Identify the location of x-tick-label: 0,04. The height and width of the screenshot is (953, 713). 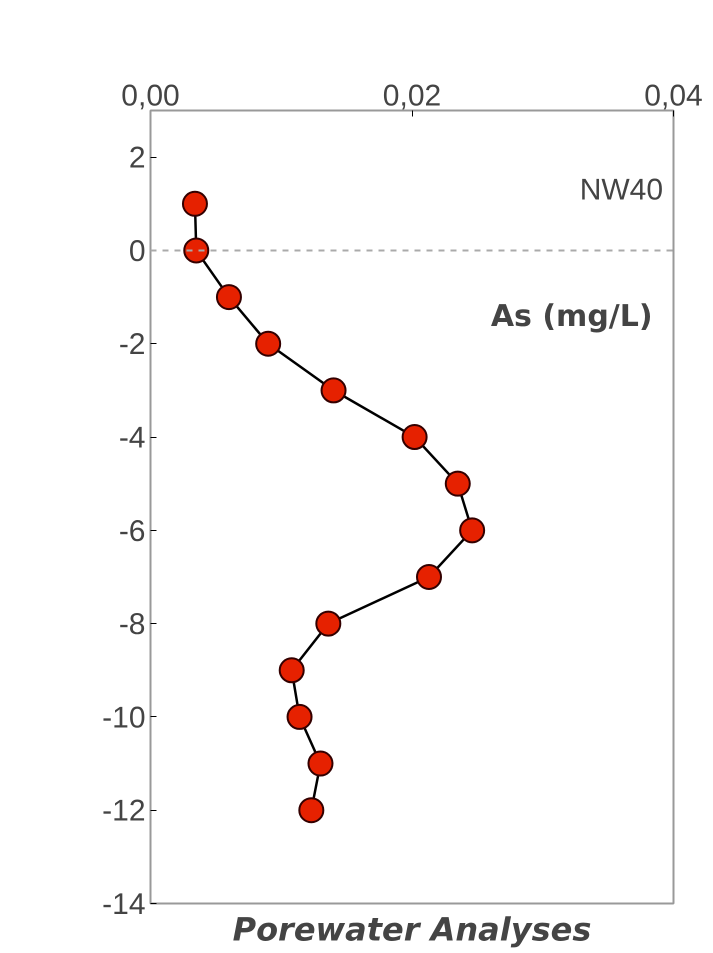
(673, 96).